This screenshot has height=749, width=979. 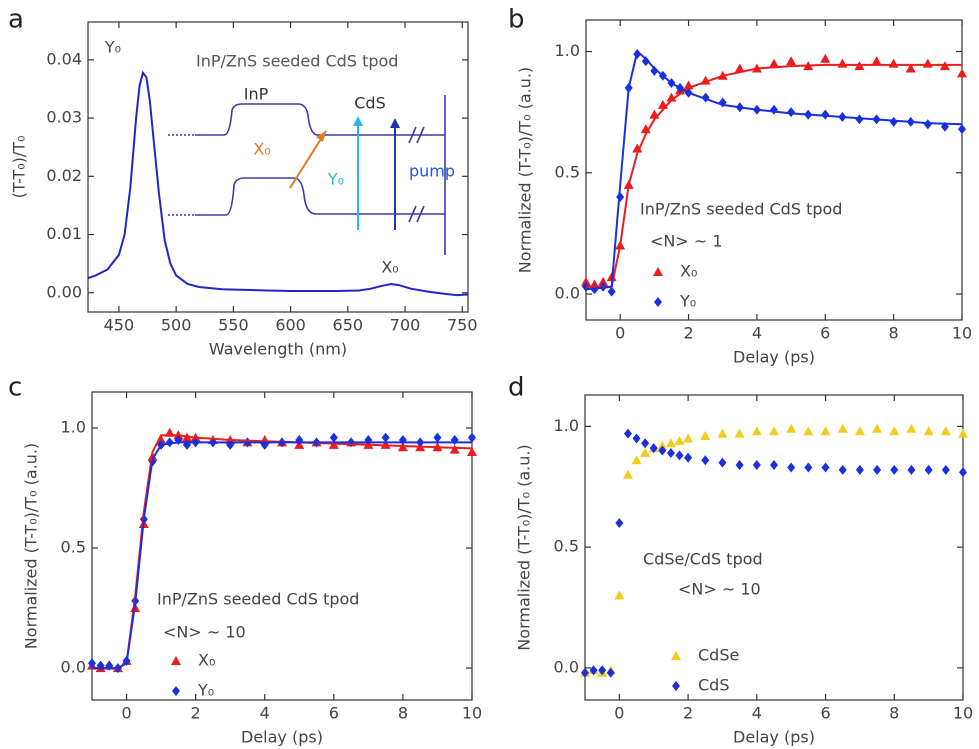 I want to click on energy-diagram, so click(x=307, y=175).